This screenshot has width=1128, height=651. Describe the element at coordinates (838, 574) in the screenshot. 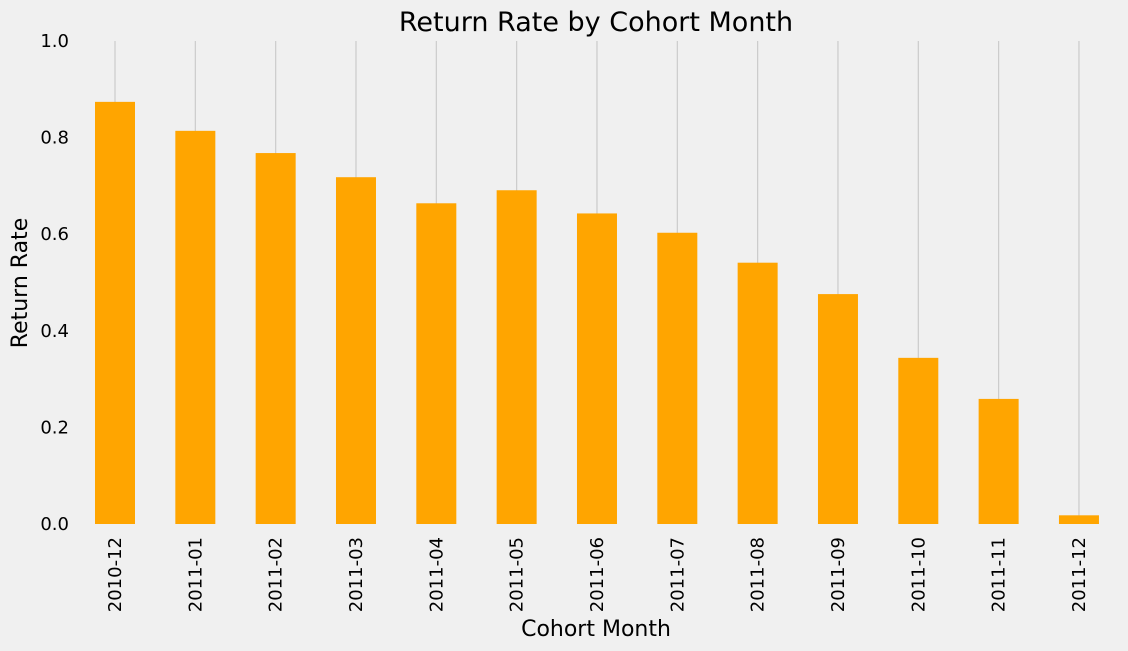

I see `x-tick-label: 2011-09` at that location.